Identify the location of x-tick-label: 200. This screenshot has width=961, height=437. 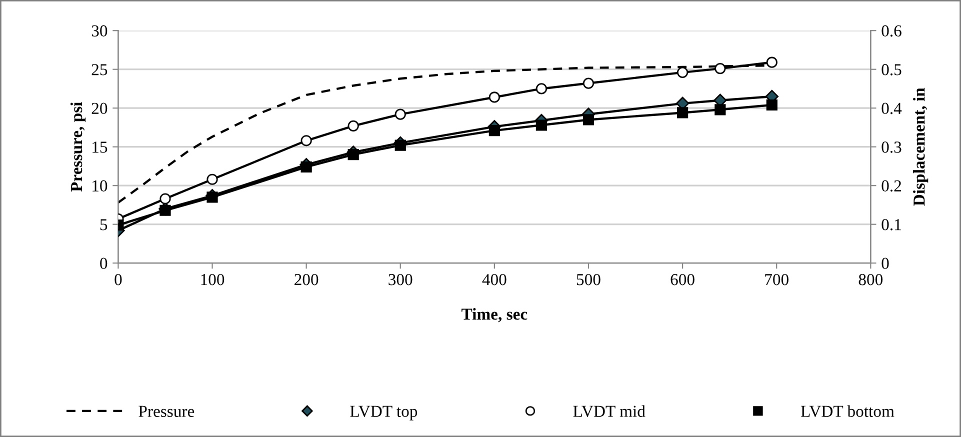
(306, 280).